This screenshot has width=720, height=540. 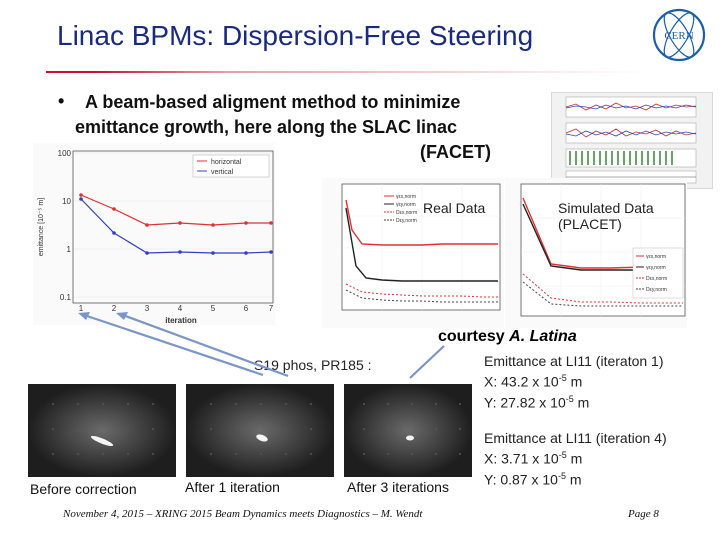 I want to click on emittance-before-y: Y: 27.82 x 10-5 m, so click(x=537, y=402).